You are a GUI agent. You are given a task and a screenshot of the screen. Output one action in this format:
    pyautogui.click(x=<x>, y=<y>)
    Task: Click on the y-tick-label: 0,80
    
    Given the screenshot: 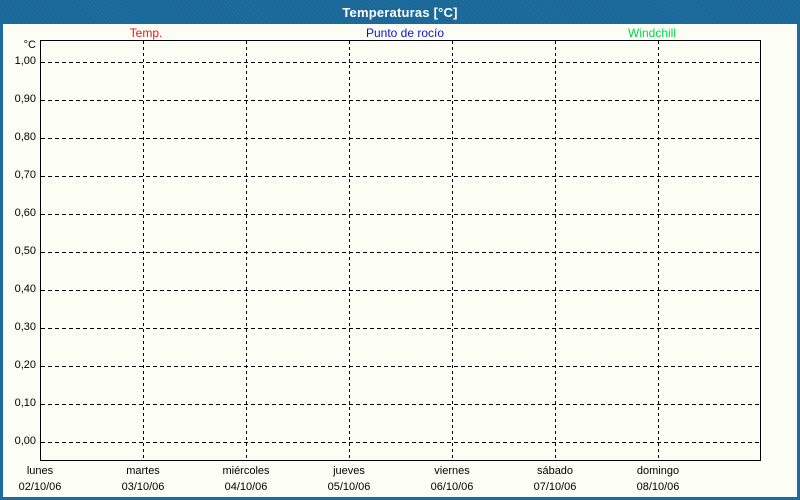 What is the action you would take?
    pyautogui.click(x=25, y=137)
    